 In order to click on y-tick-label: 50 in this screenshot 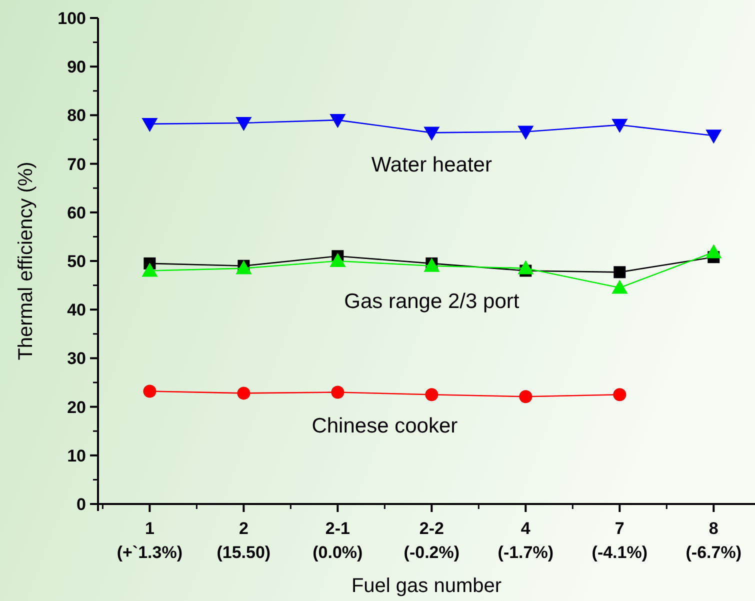, I will do `click(76, 261)`.